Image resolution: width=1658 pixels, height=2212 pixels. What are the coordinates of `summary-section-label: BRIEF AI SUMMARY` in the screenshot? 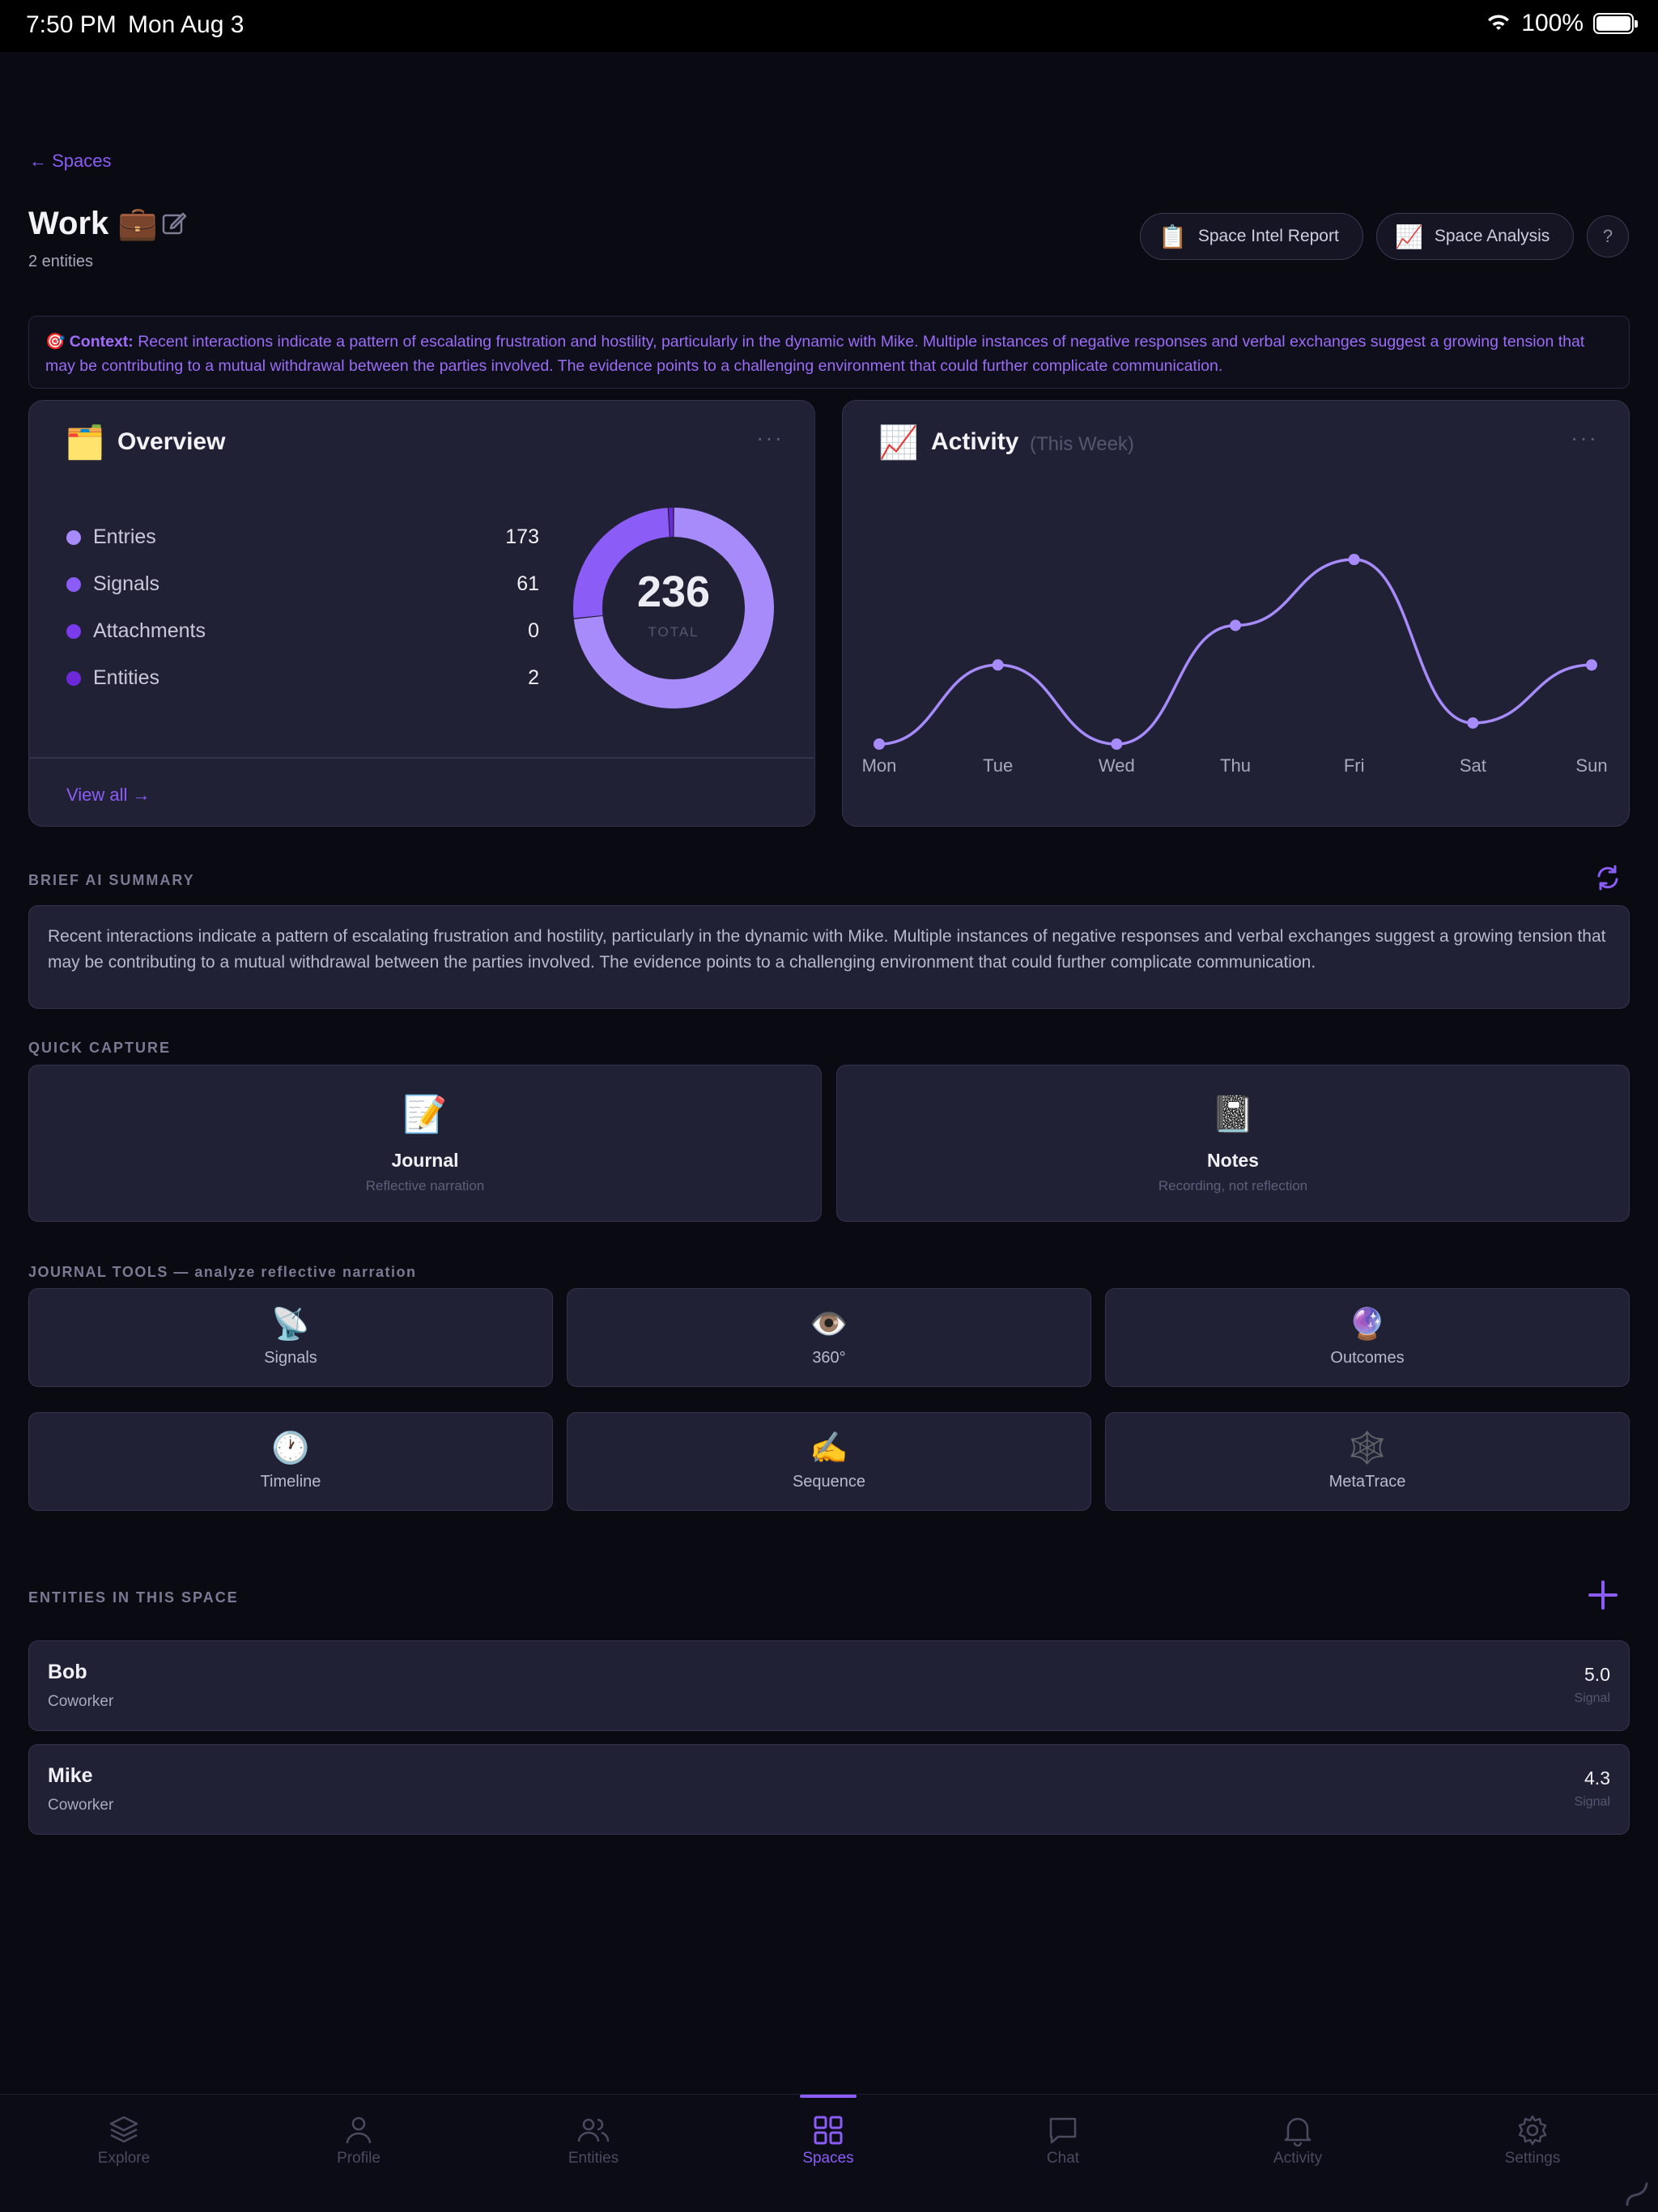 It's located at (111, 880).